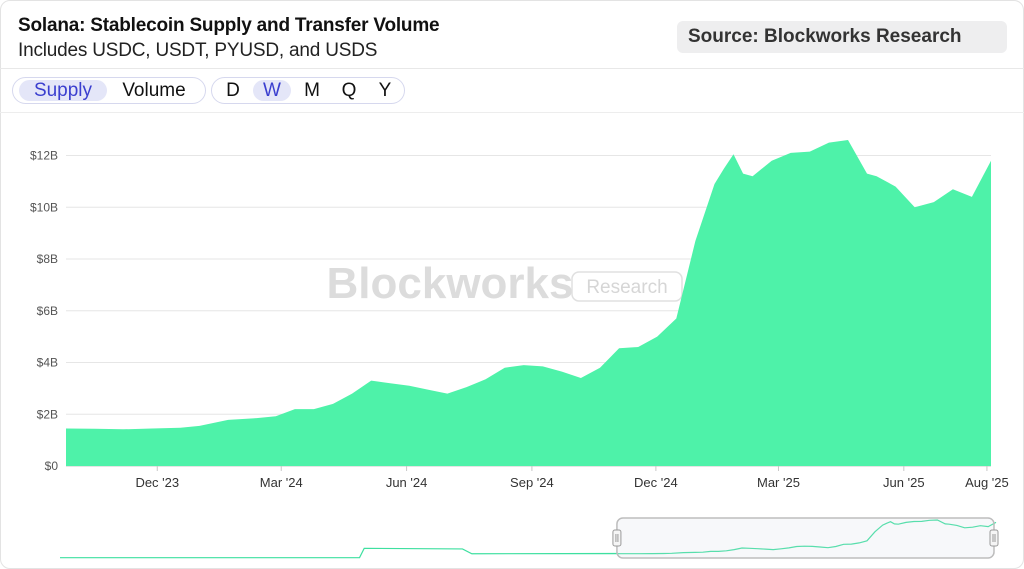  I want to click on chart-subtitle: Includes USDC, USDT, PYUSD, and USDS, so click(198, 50).